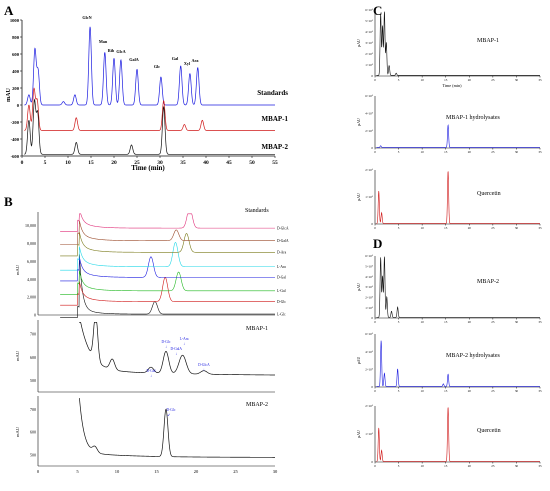  I want to click on small-ylabel: μAU, so click(359, 122).